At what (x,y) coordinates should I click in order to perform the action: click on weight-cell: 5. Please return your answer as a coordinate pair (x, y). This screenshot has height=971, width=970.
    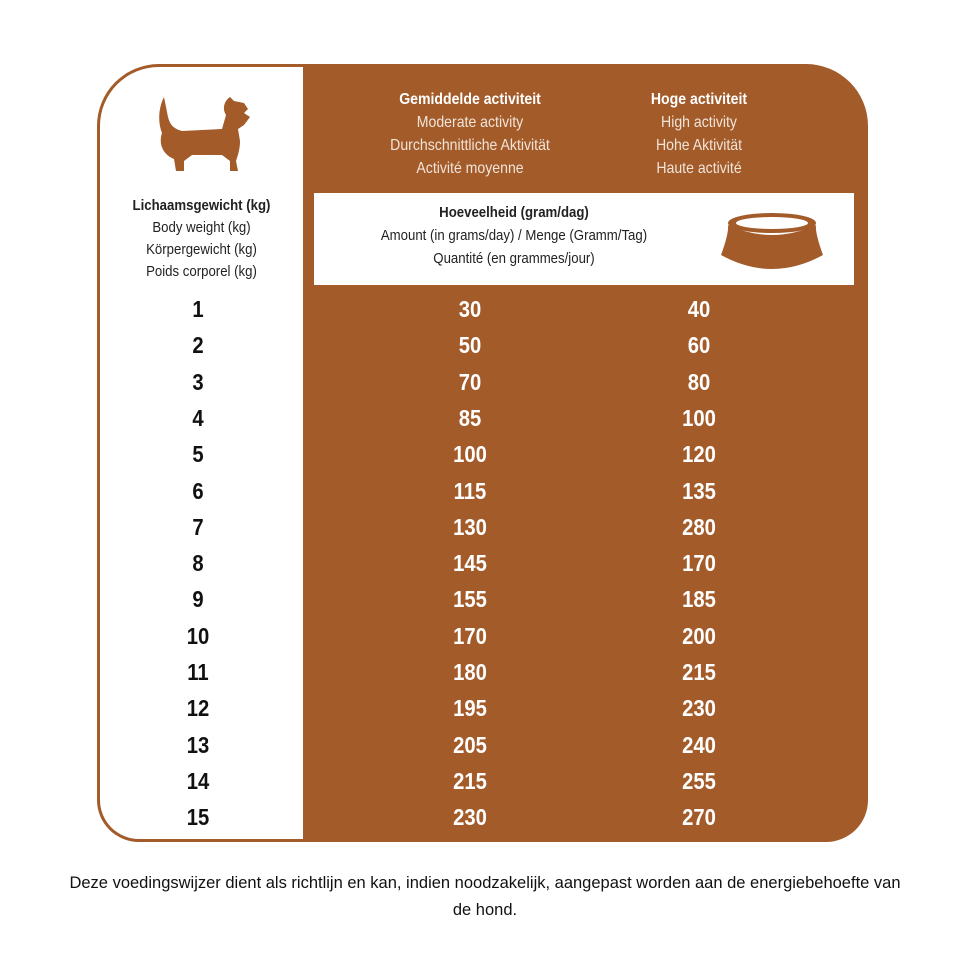
    Looking at the image, I should click on (198, 454).